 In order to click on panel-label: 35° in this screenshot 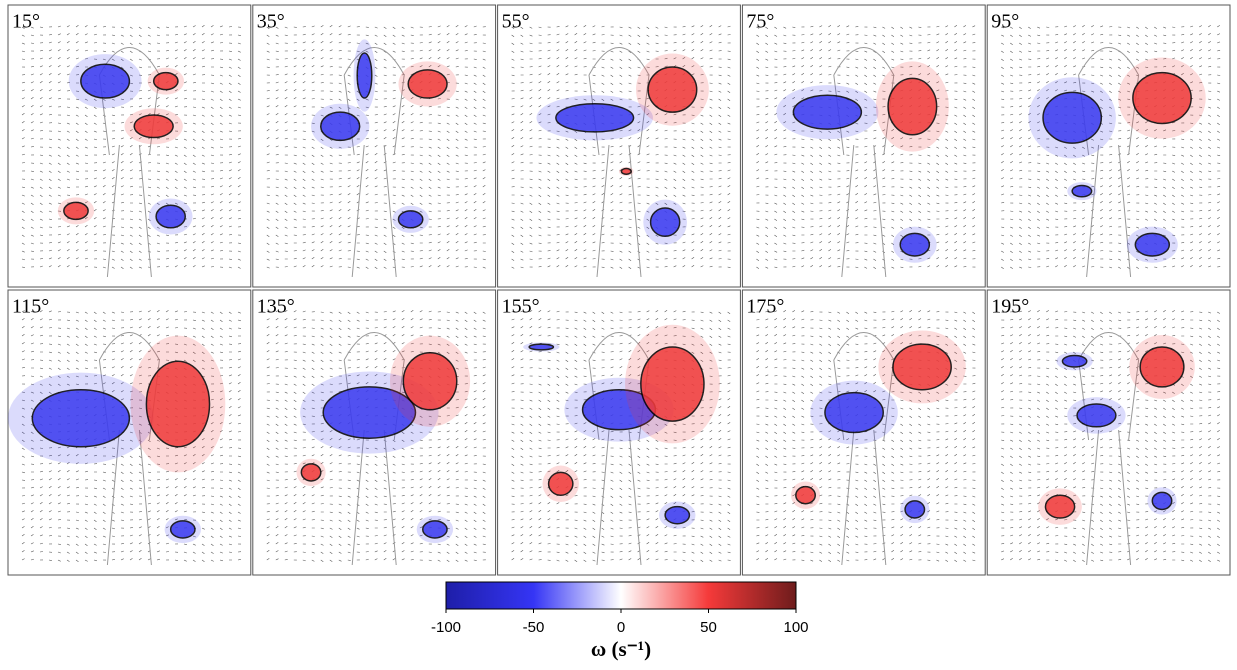, I will do `click(271, 22)`.